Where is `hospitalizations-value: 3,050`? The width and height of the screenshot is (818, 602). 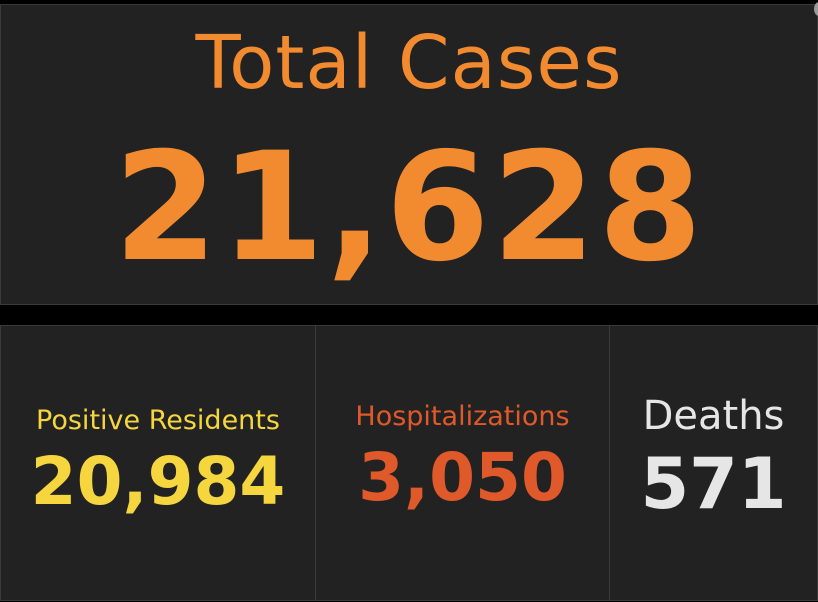
hospitalizations-value: 3,050 is located at coordinates (462, 477).